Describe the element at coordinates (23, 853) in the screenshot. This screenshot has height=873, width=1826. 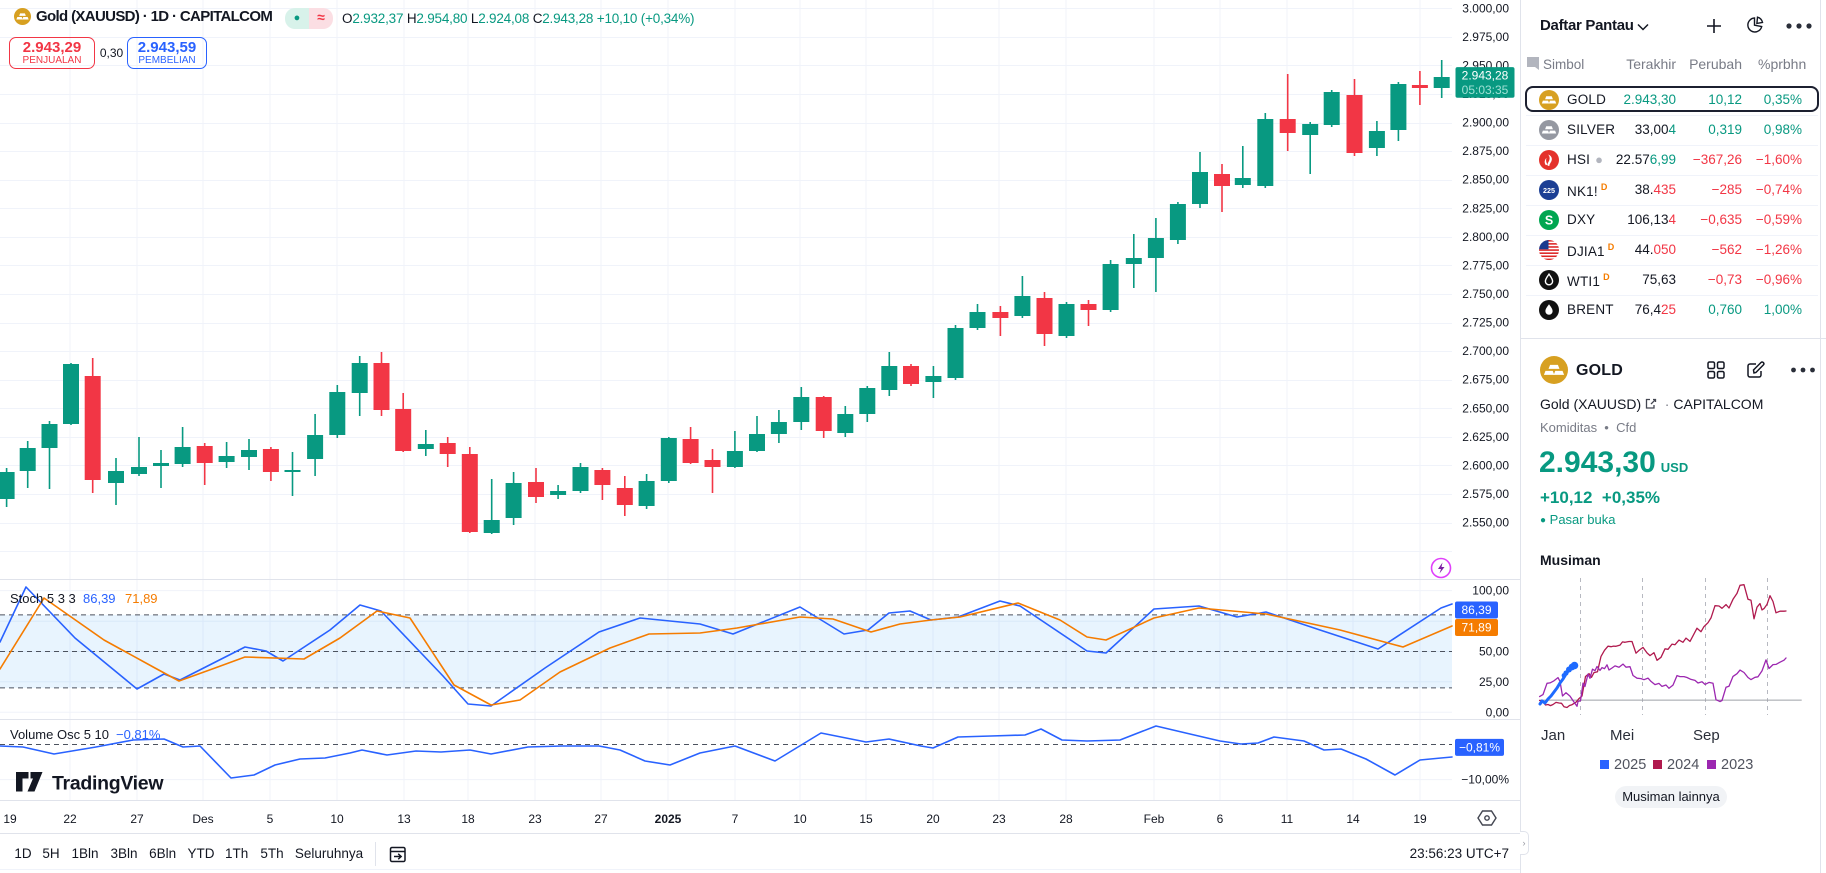
I see `svg-text: 1D` at that location.